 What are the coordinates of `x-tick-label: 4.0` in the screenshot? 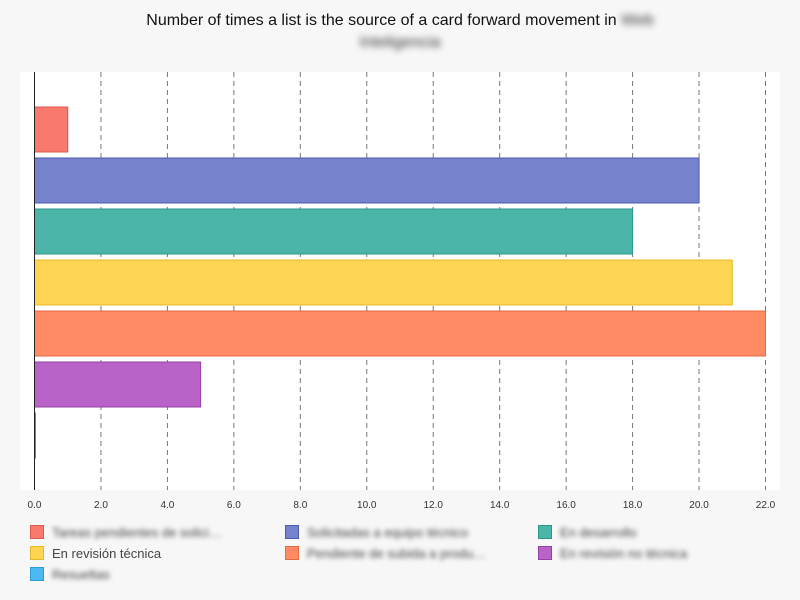 It's located at (167, 505).